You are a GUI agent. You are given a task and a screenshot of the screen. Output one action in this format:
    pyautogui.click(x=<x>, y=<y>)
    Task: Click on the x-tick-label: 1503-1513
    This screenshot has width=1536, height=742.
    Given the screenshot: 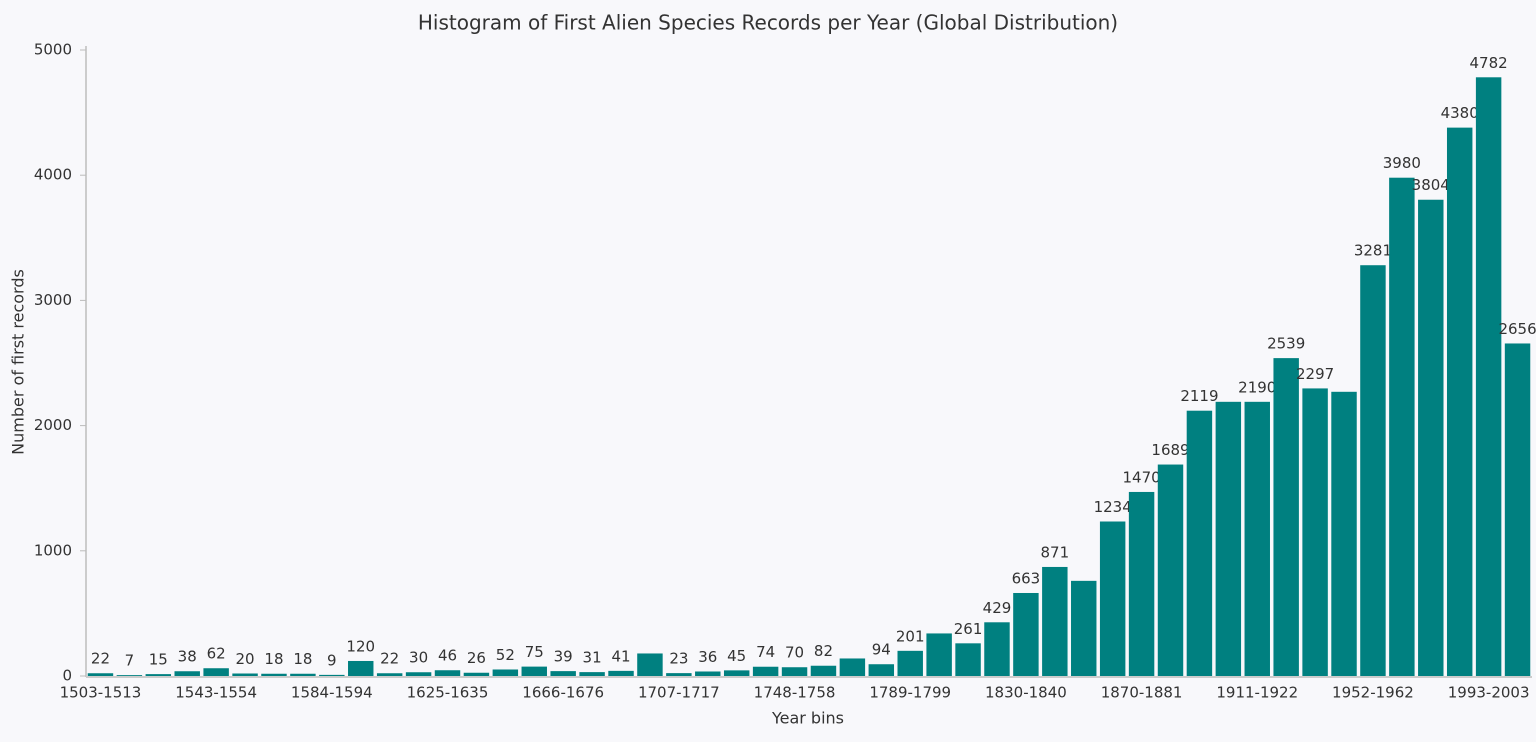 What is the action you would take?
    pyautogui.click(x=101, y=693)
    